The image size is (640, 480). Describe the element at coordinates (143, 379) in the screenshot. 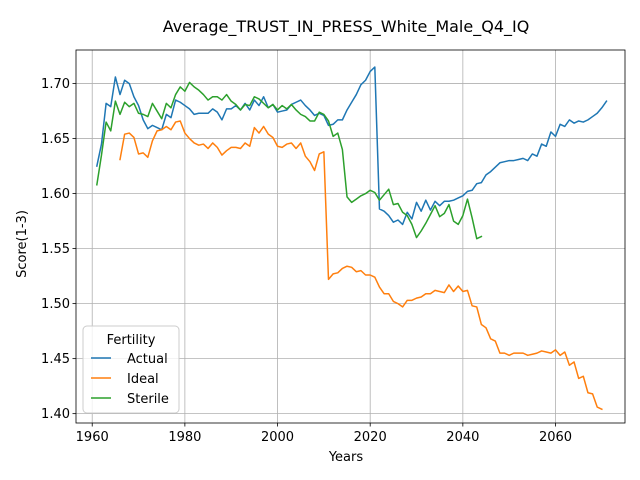

I see `legend-label-ideal: Ideal` at that location.